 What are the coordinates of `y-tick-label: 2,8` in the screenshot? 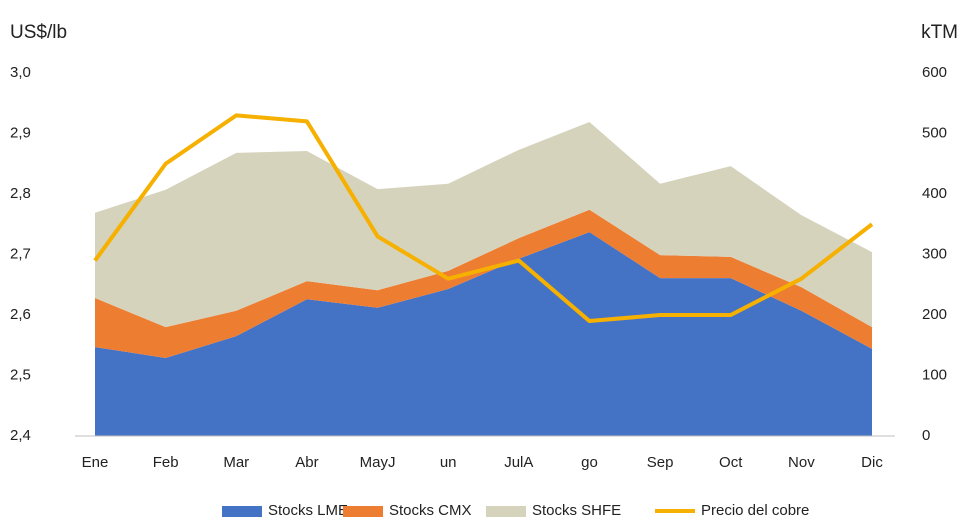 It's located at (20, 193).